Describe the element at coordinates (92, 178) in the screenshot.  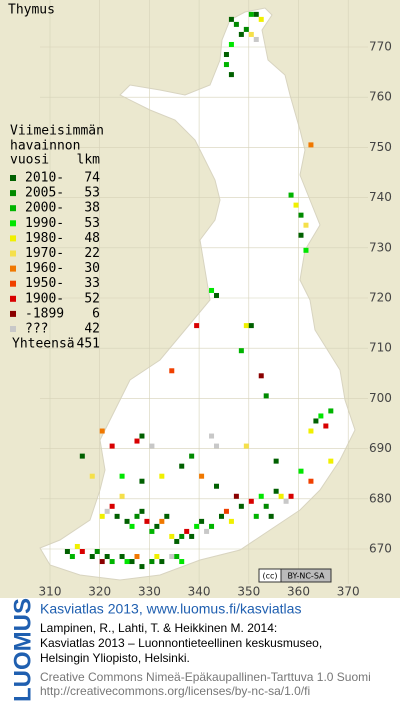
I see `legend-count: 74` at that location.